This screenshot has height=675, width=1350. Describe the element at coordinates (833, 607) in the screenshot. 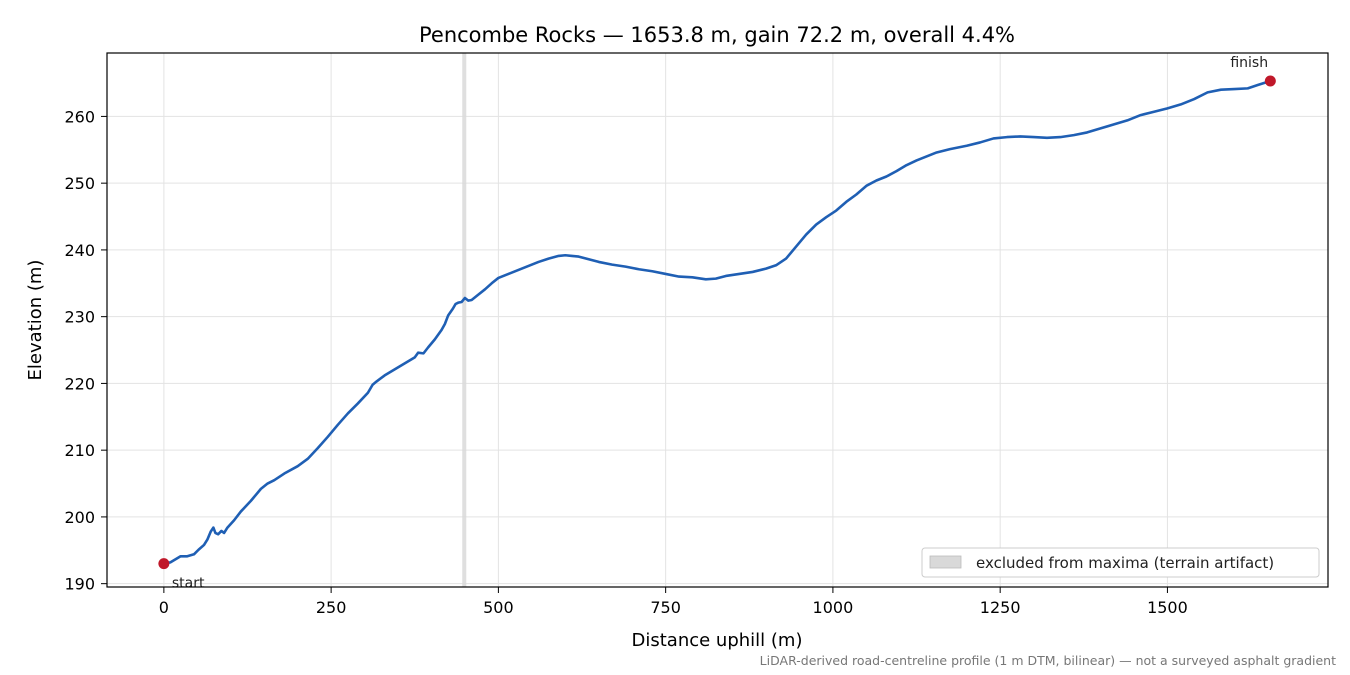

I see `x-tick-label: 1000` at that location.